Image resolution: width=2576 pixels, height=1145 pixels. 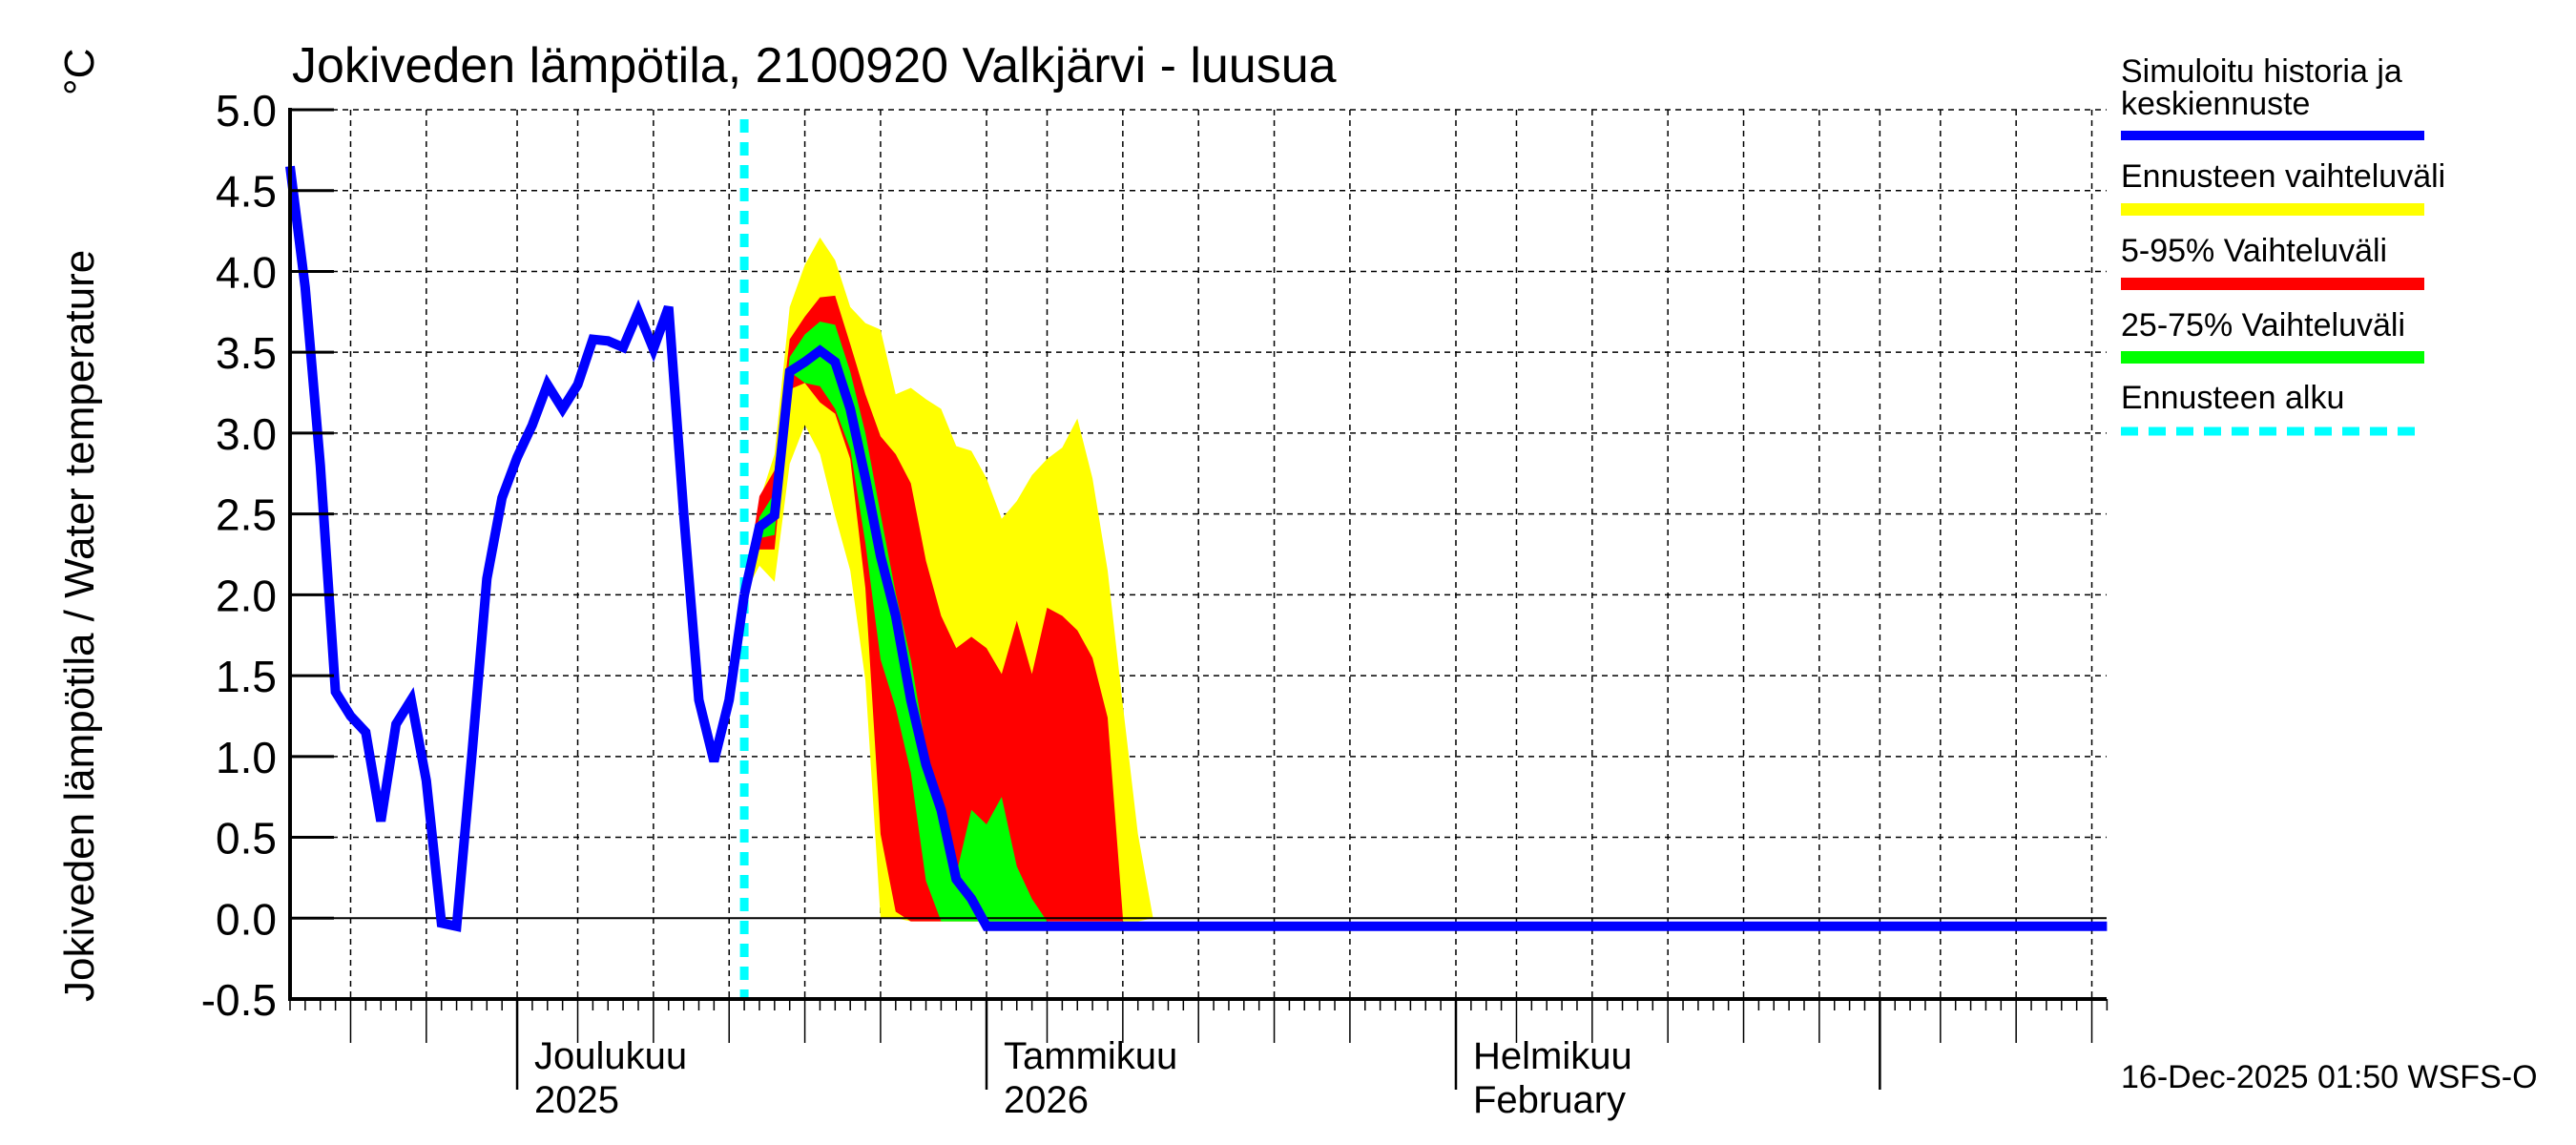 What do you see at coordinates (246, 839) in the screenshot?
I see `y-tick-label: 0.5` at bounding box center [246, 839].